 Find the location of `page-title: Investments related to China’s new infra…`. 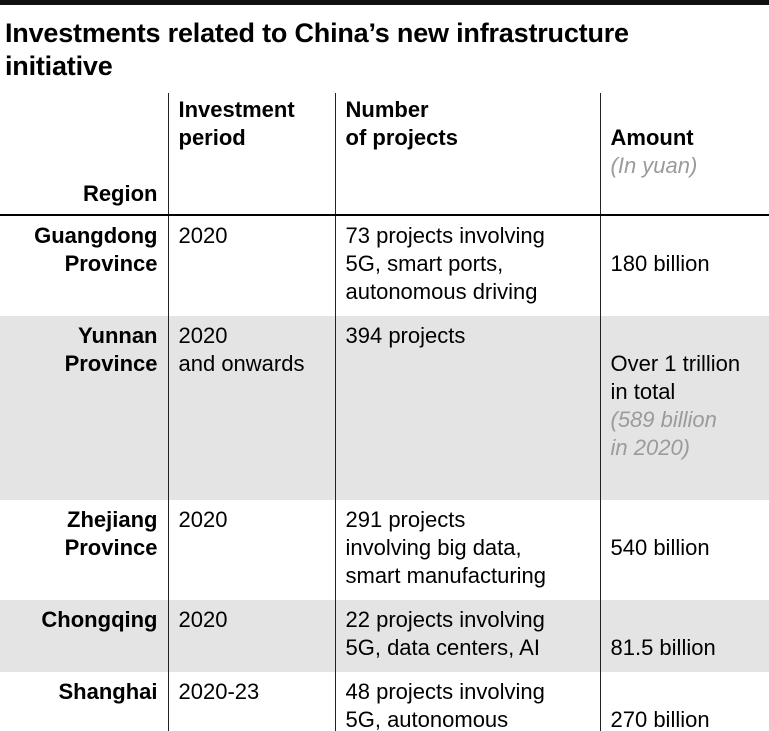

page-title: Investments related to China’s new infra… is located at coordinates (317, 49).